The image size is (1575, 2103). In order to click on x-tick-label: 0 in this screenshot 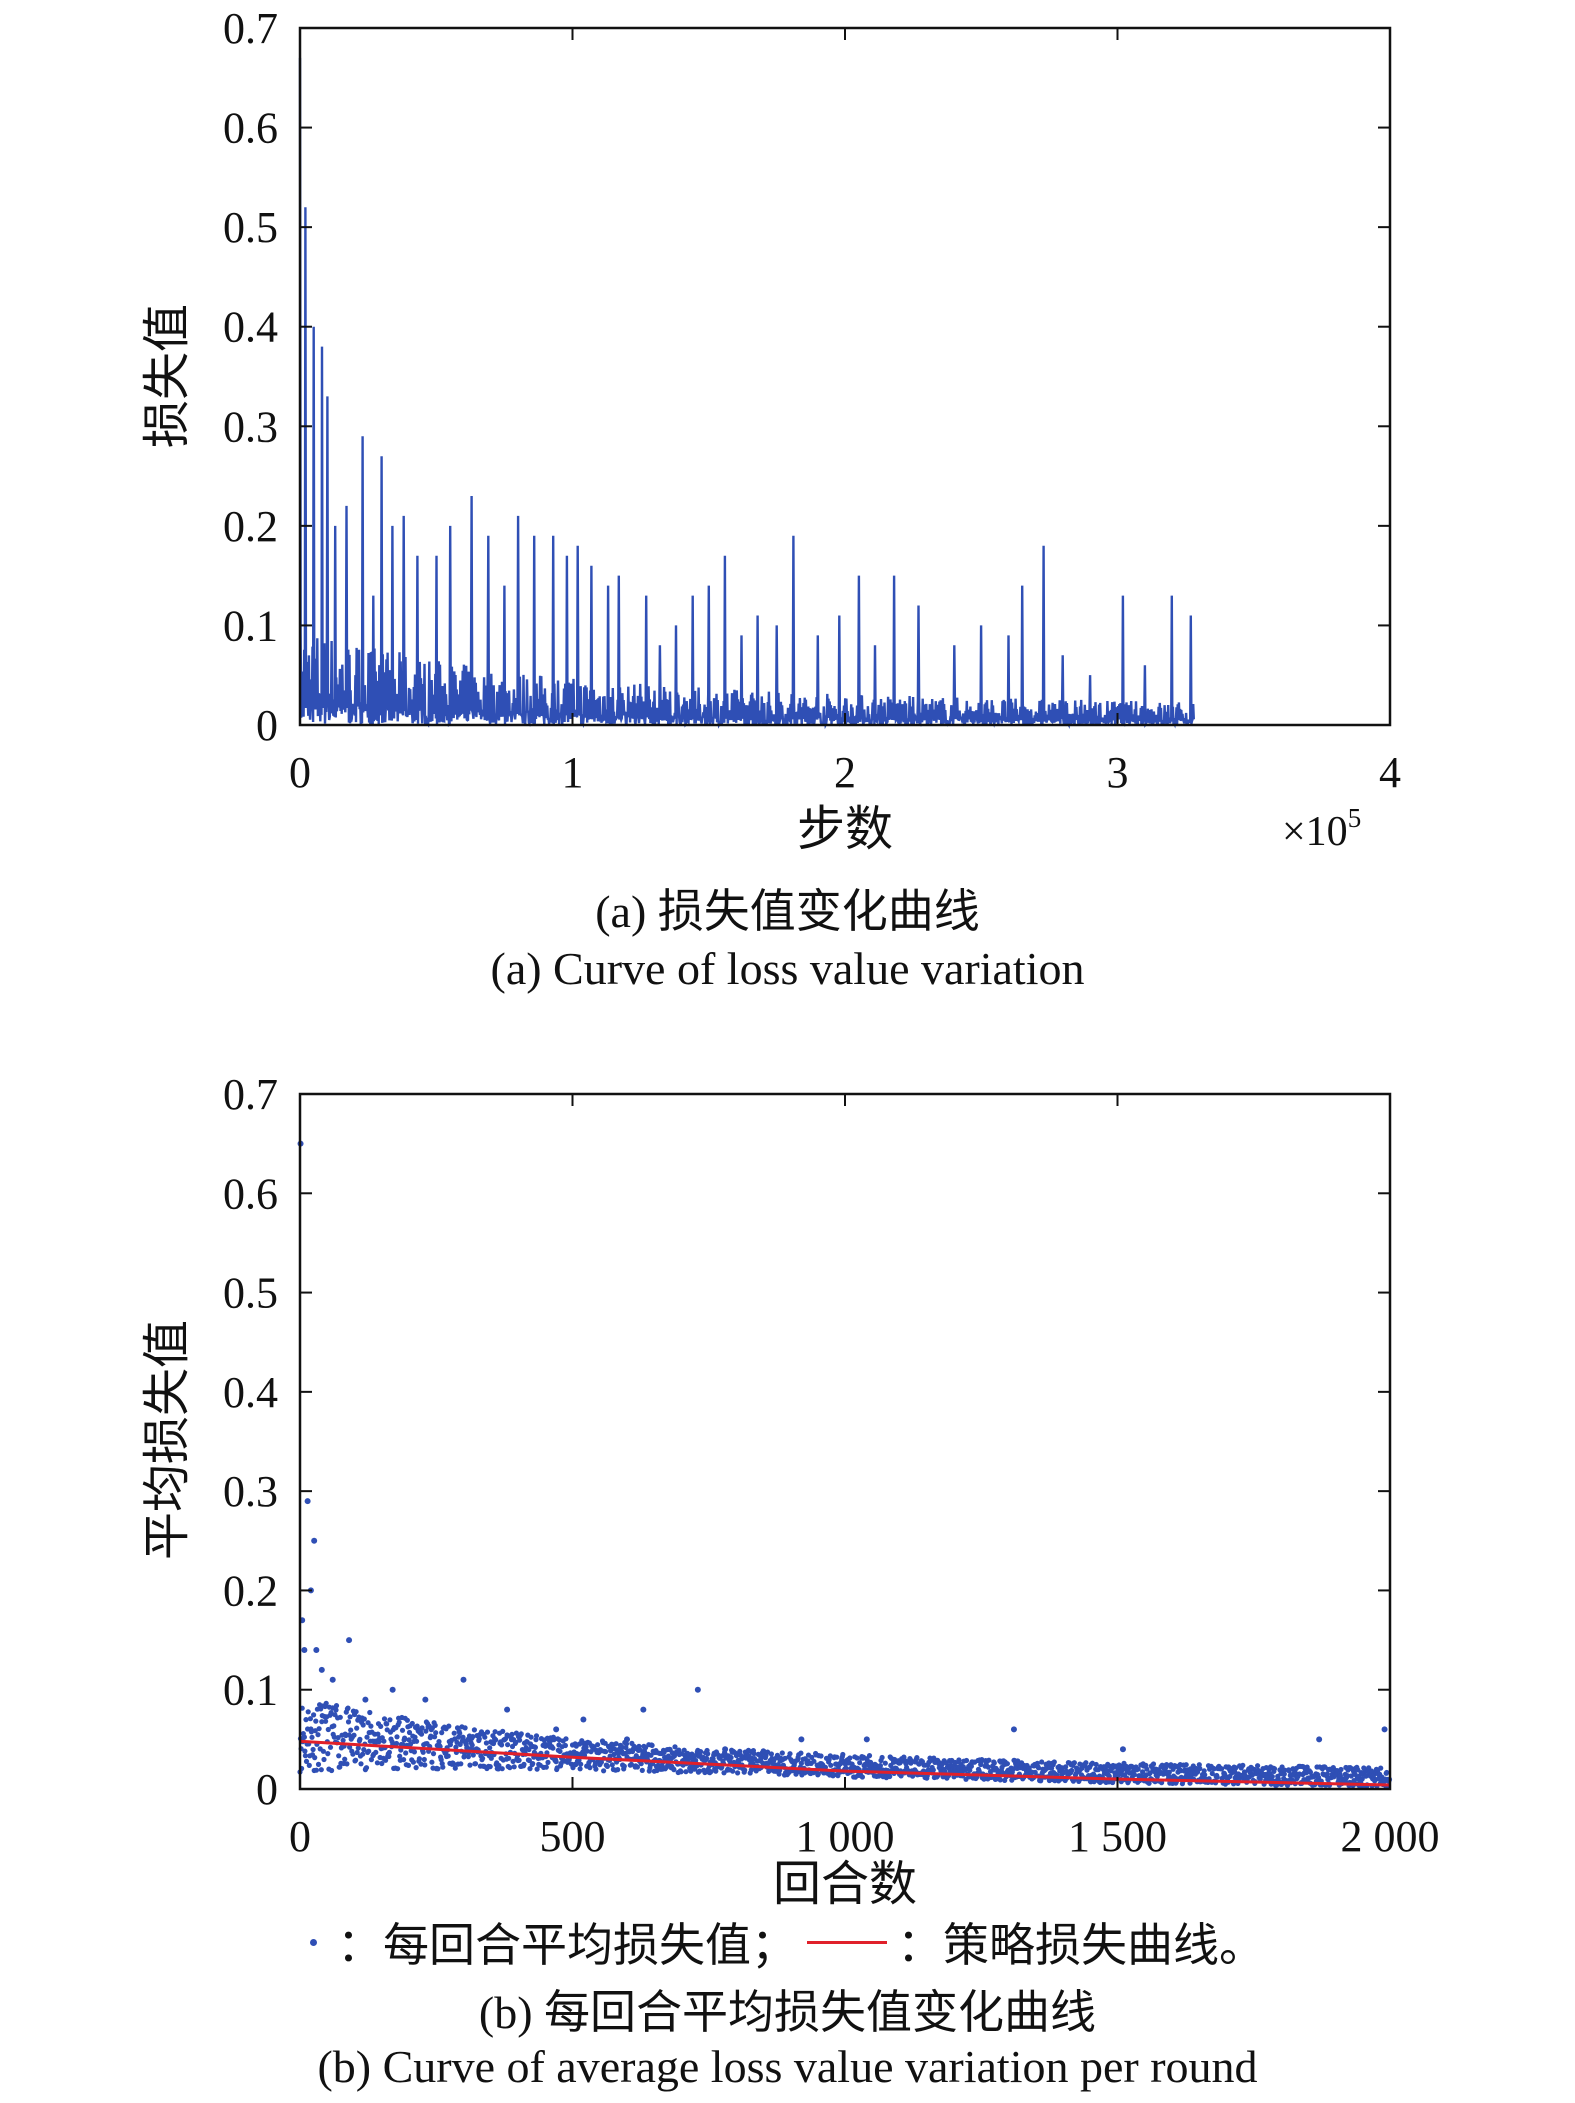, I will do `click(300, 772)`.